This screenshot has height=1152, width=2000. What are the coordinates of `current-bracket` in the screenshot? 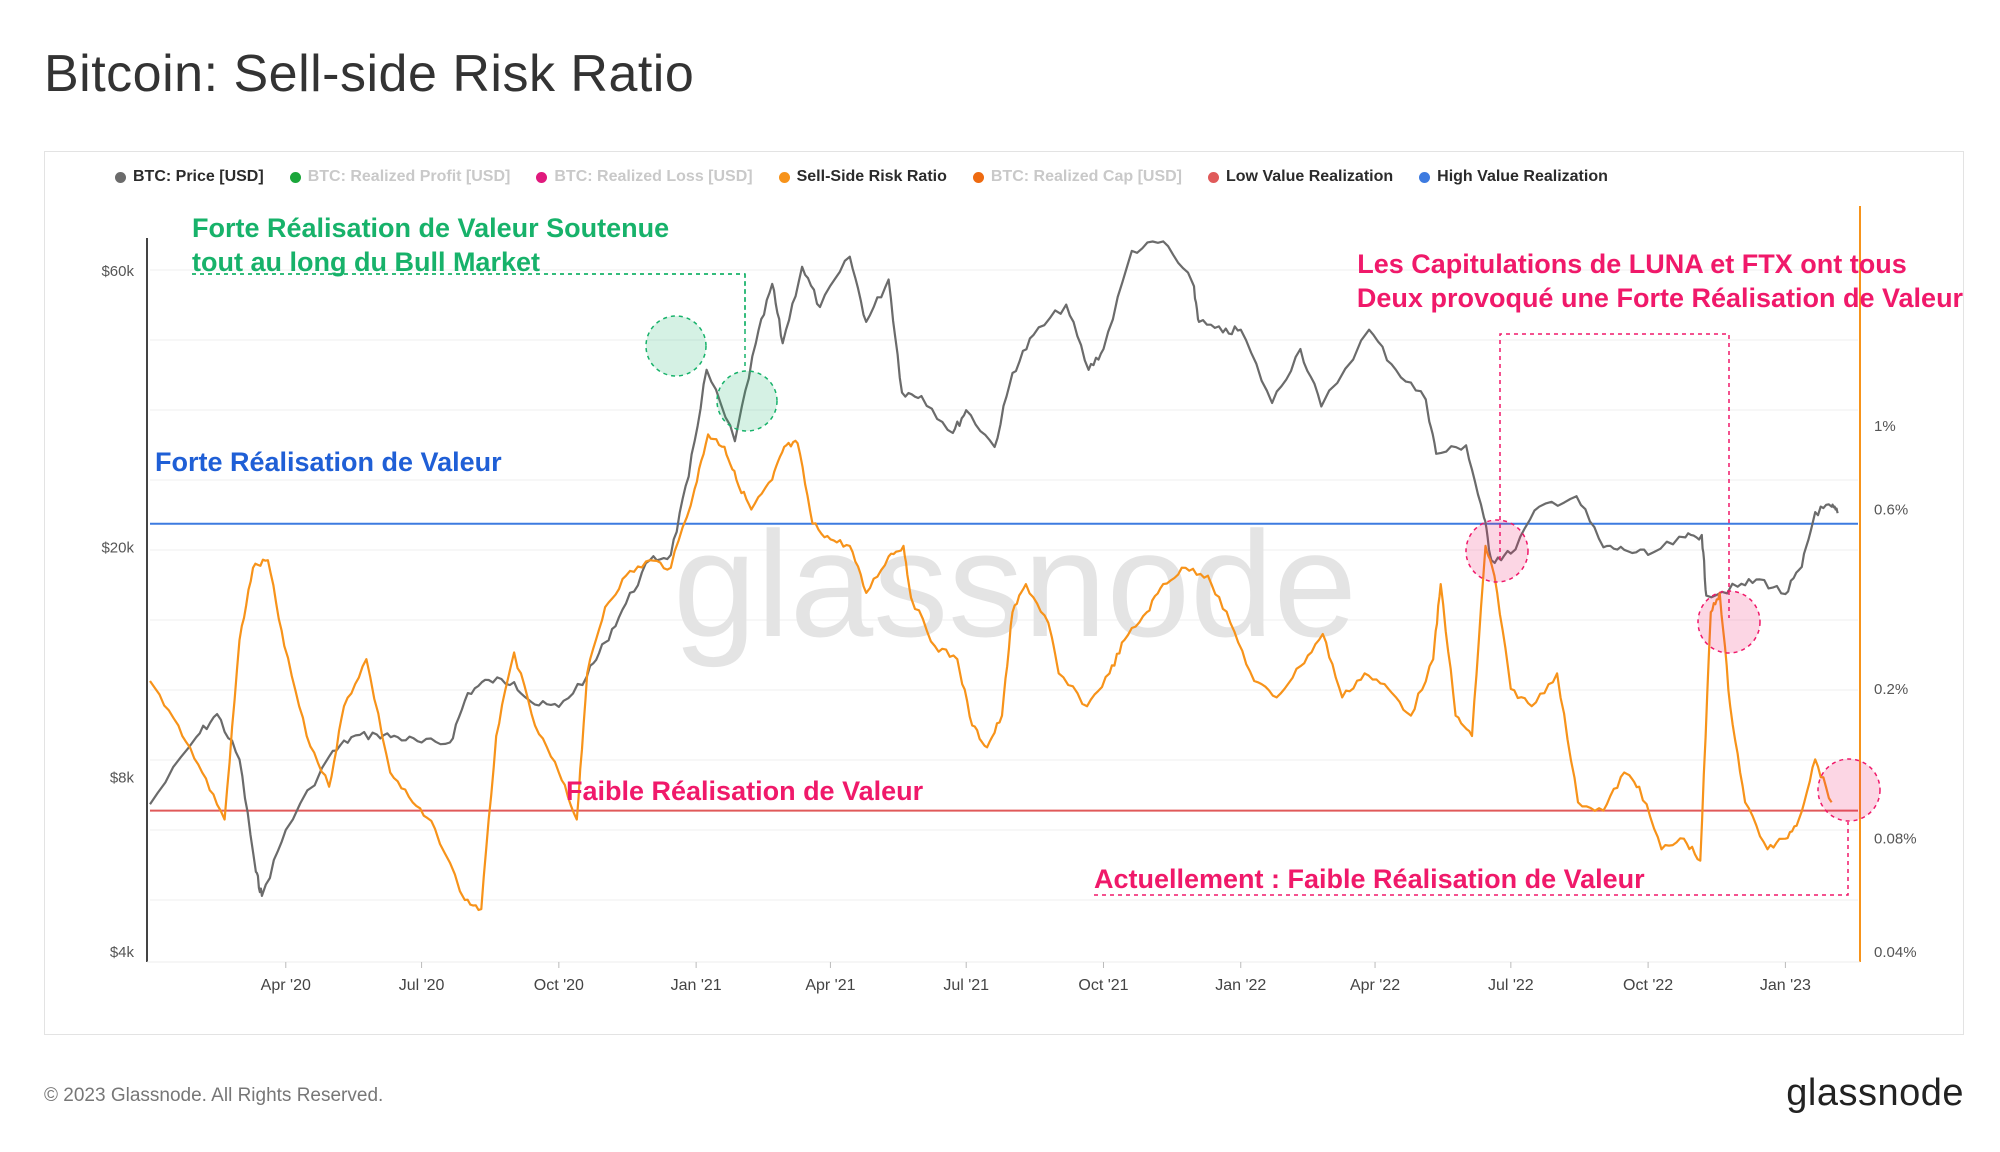 It's located at (1471, 859).